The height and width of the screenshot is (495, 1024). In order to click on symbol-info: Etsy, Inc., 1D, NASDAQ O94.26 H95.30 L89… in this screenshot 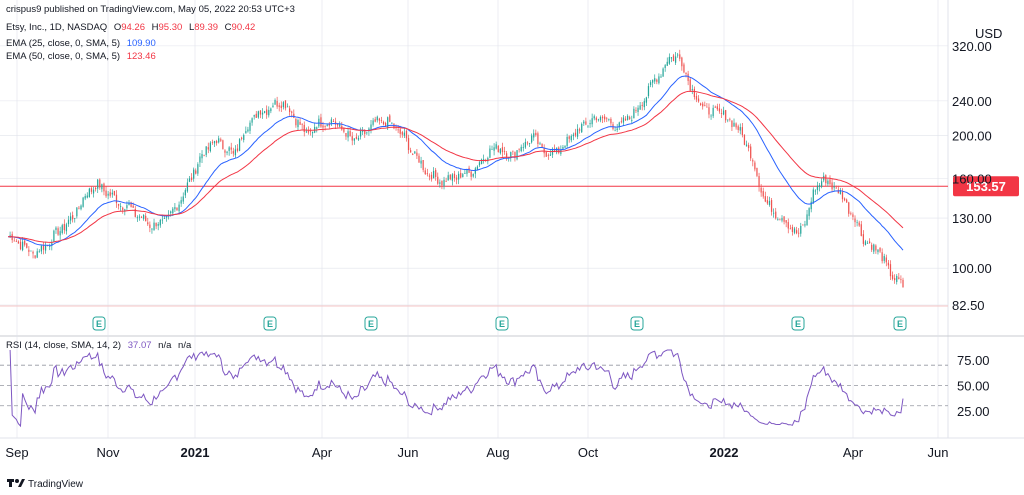, I will do `click(130, 27)`.